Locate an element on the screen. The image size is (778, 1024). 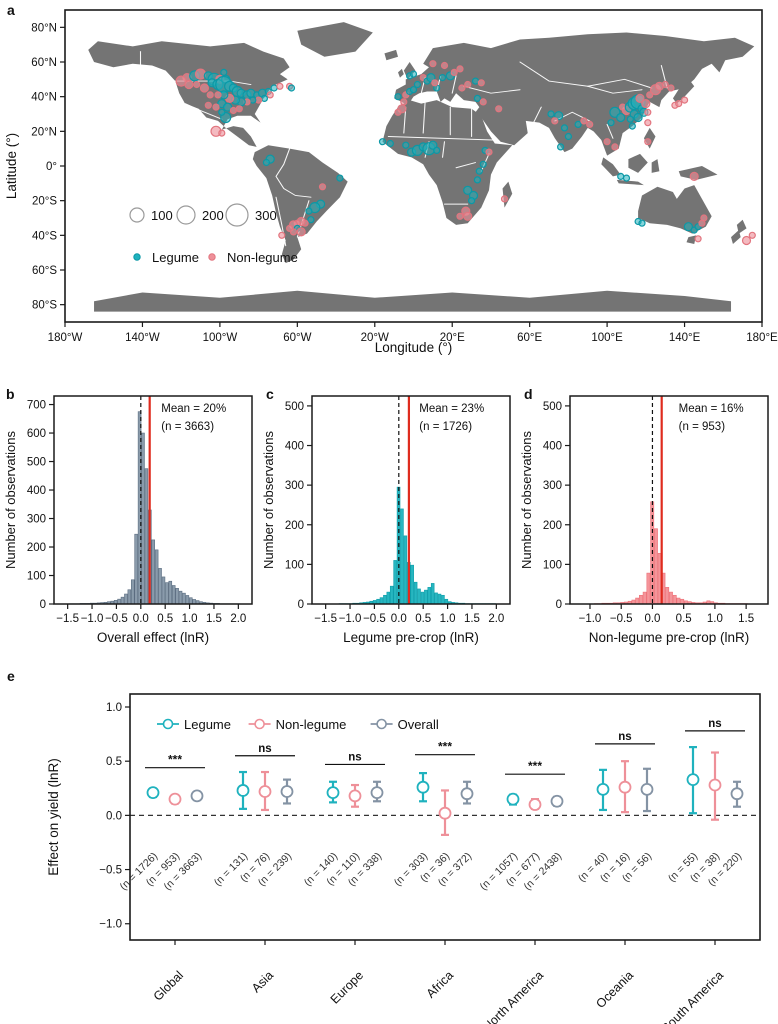
x-axis-title: Non-legume pre-crop (lnR) is located at coordinates (669, 637).